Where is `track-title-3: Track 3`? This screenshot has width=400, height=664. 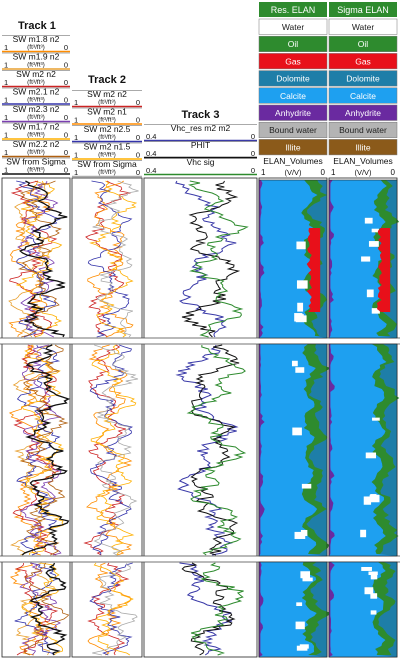
track-title-3: Track 3 is located at coordinates (201, 115).